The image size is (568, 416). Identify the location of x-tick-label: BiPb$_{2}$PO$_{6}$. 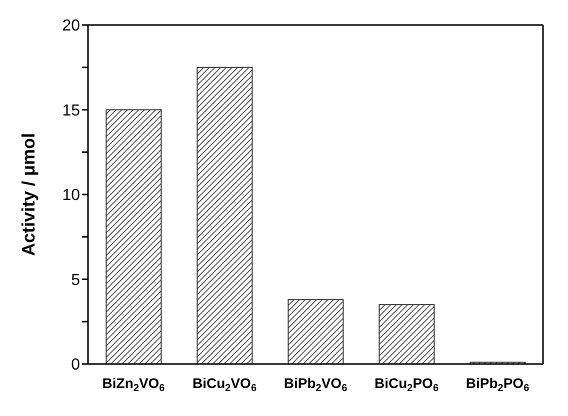
(498, 384).